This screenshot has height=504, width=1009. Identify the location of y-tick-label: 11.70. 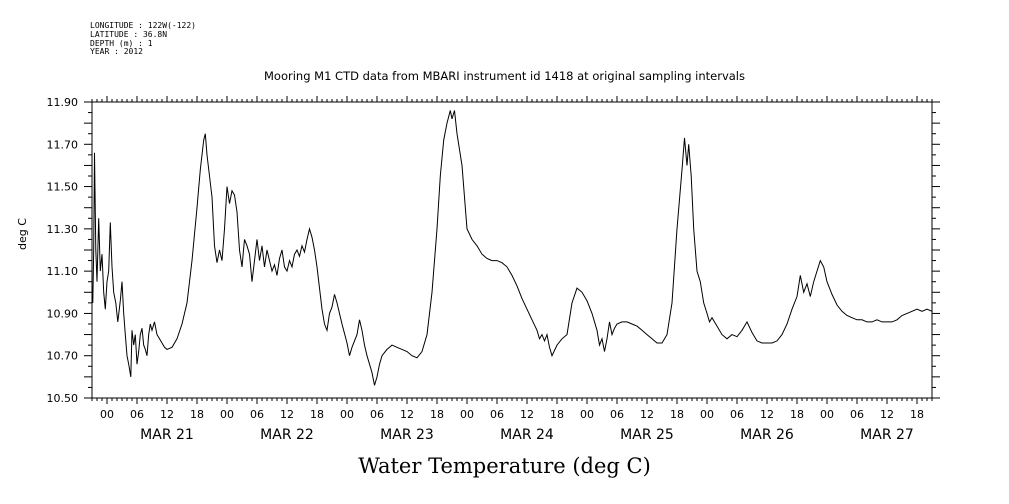
(63, 144).